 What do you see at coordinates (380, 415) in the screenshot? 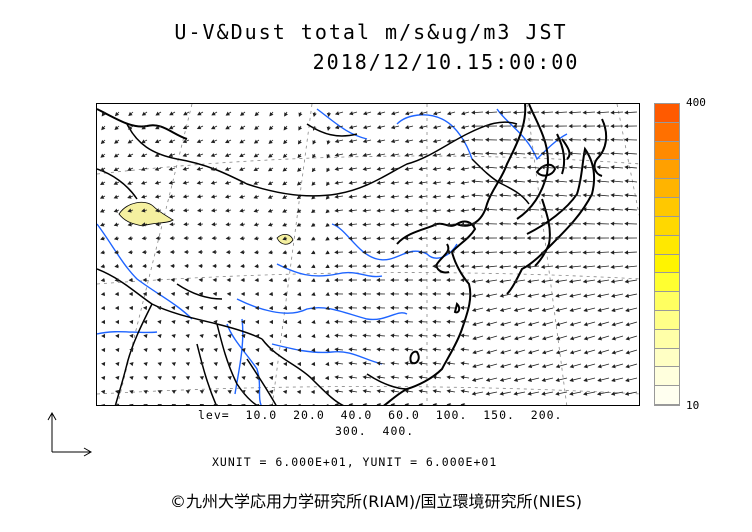
I see `contour-levels-line1: lev= 10.0 20.0 40.0 60.0 100. 150. 200.` at bounding box center [380, 415].